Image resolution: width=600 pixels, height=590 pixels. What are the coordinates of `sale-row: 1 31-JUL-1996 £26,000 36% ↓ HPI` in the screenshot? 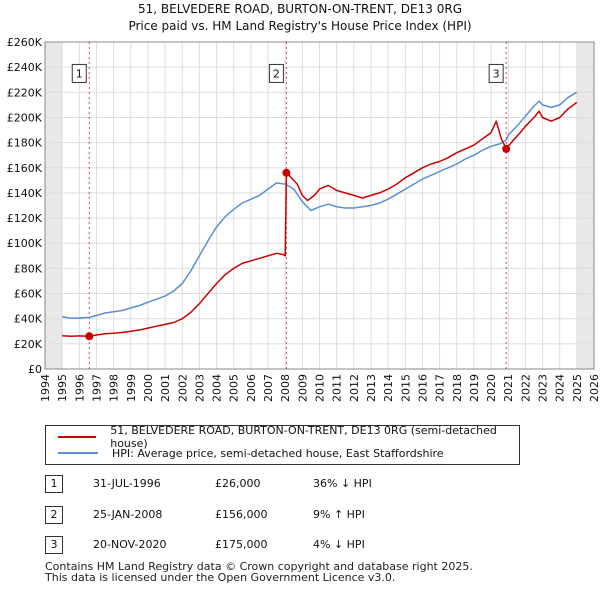 It's located at (245, 484).